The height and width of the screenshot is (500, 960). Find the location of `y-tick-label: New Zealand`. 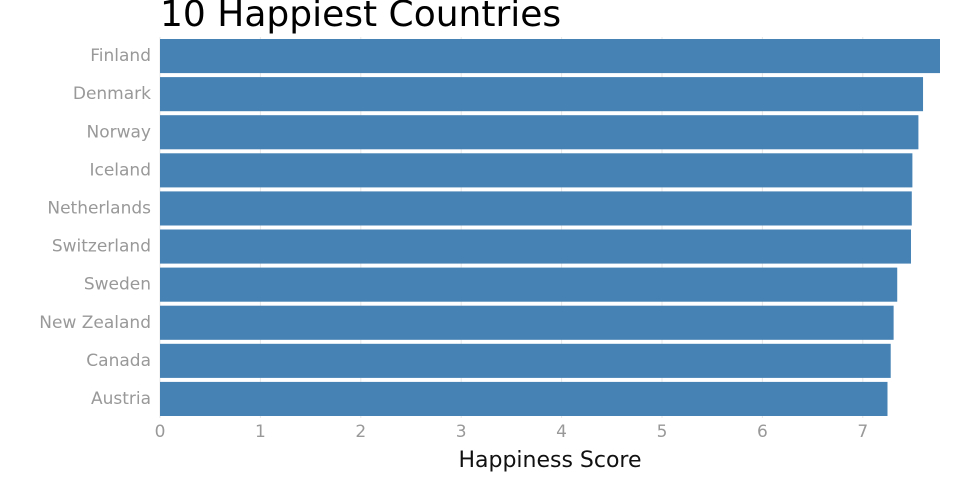

y-tick-label: New Zealand is located at coordinates (95, 323).